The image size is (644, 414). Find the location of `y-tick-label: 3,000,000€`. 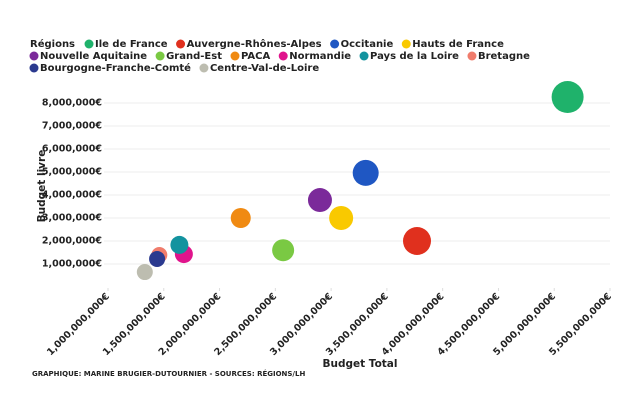

y-tick-label: 3,000,000€ is located at coordinates (72, 218).